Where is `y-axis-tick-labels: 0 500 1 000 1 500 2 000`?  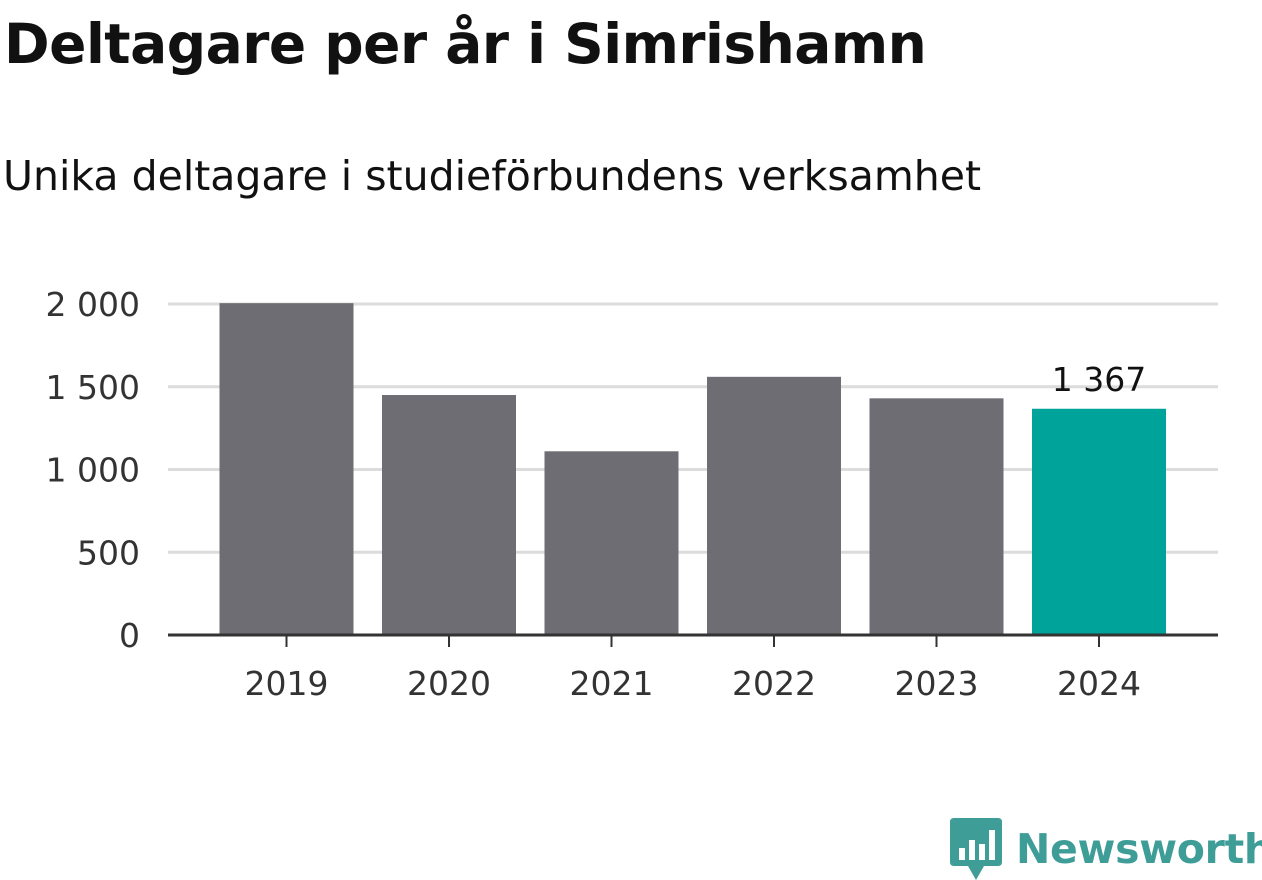 y-axis-tick-labels: 0 500 1 000 1 500 2 000 is located at coordinates (93, 470).